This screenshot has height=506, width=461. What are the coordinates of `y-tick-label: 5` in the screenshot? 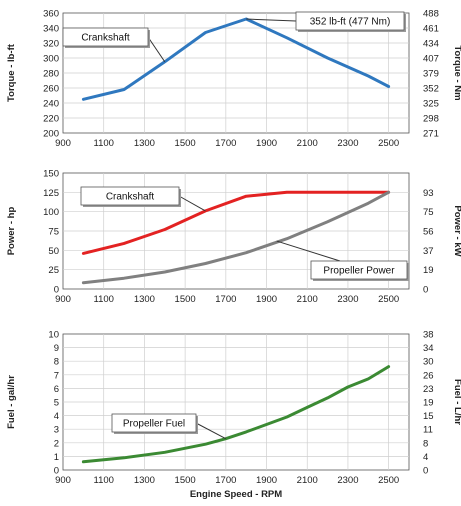 It's located at (56, 403).